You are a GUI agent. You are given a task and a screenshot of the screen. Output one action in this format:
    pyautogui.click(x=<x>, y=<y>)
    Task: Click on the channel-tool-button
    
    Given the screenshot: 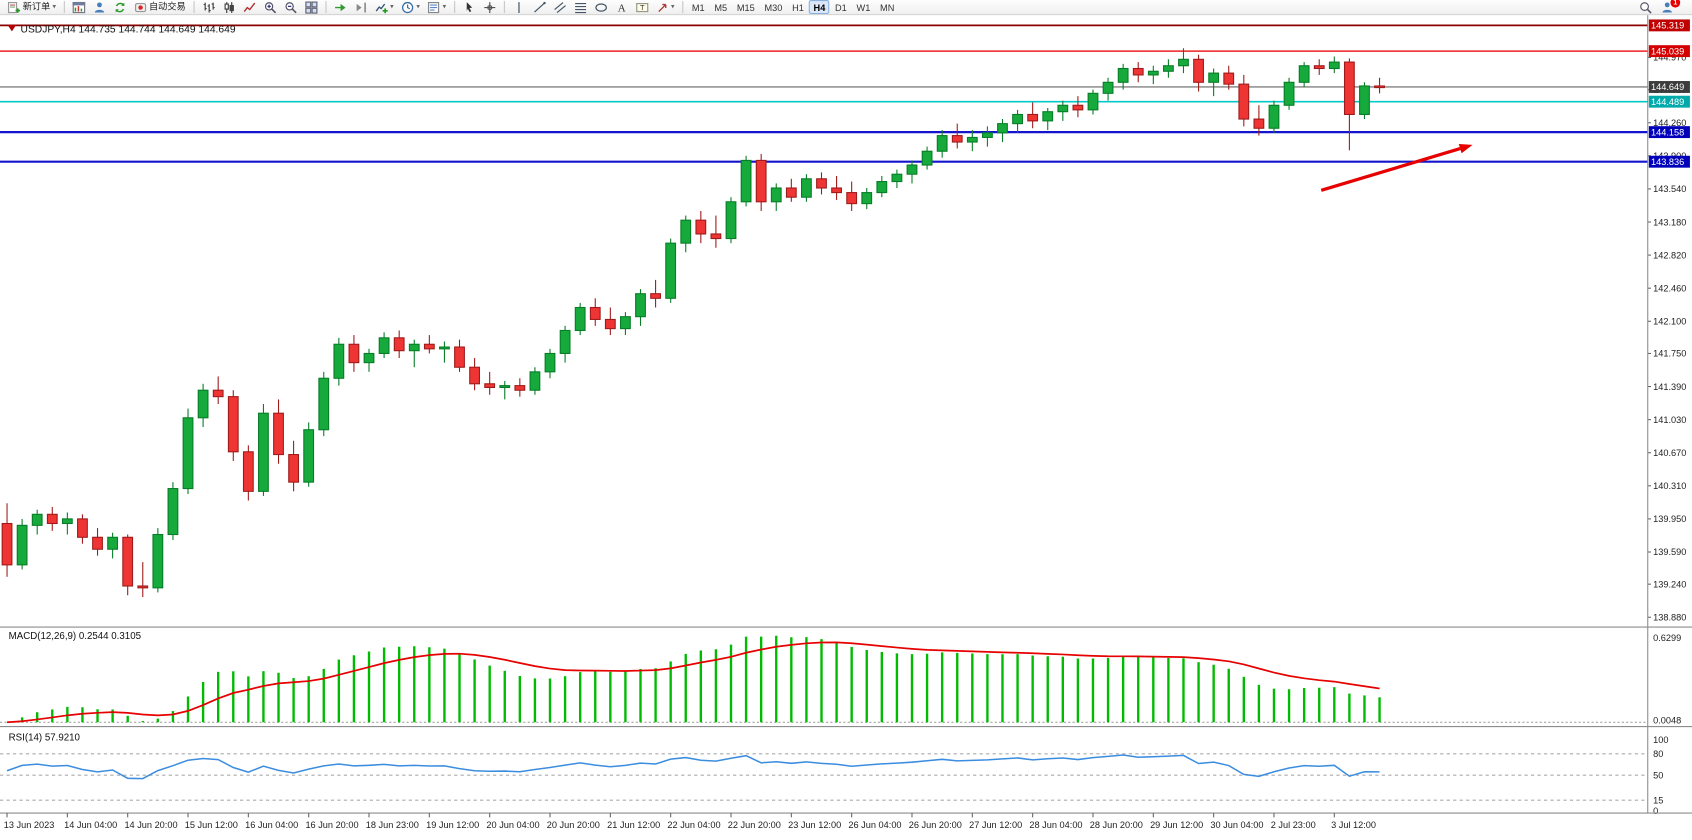 What is the action you would take?
    pyautogui.click(x=559, y=7)
    